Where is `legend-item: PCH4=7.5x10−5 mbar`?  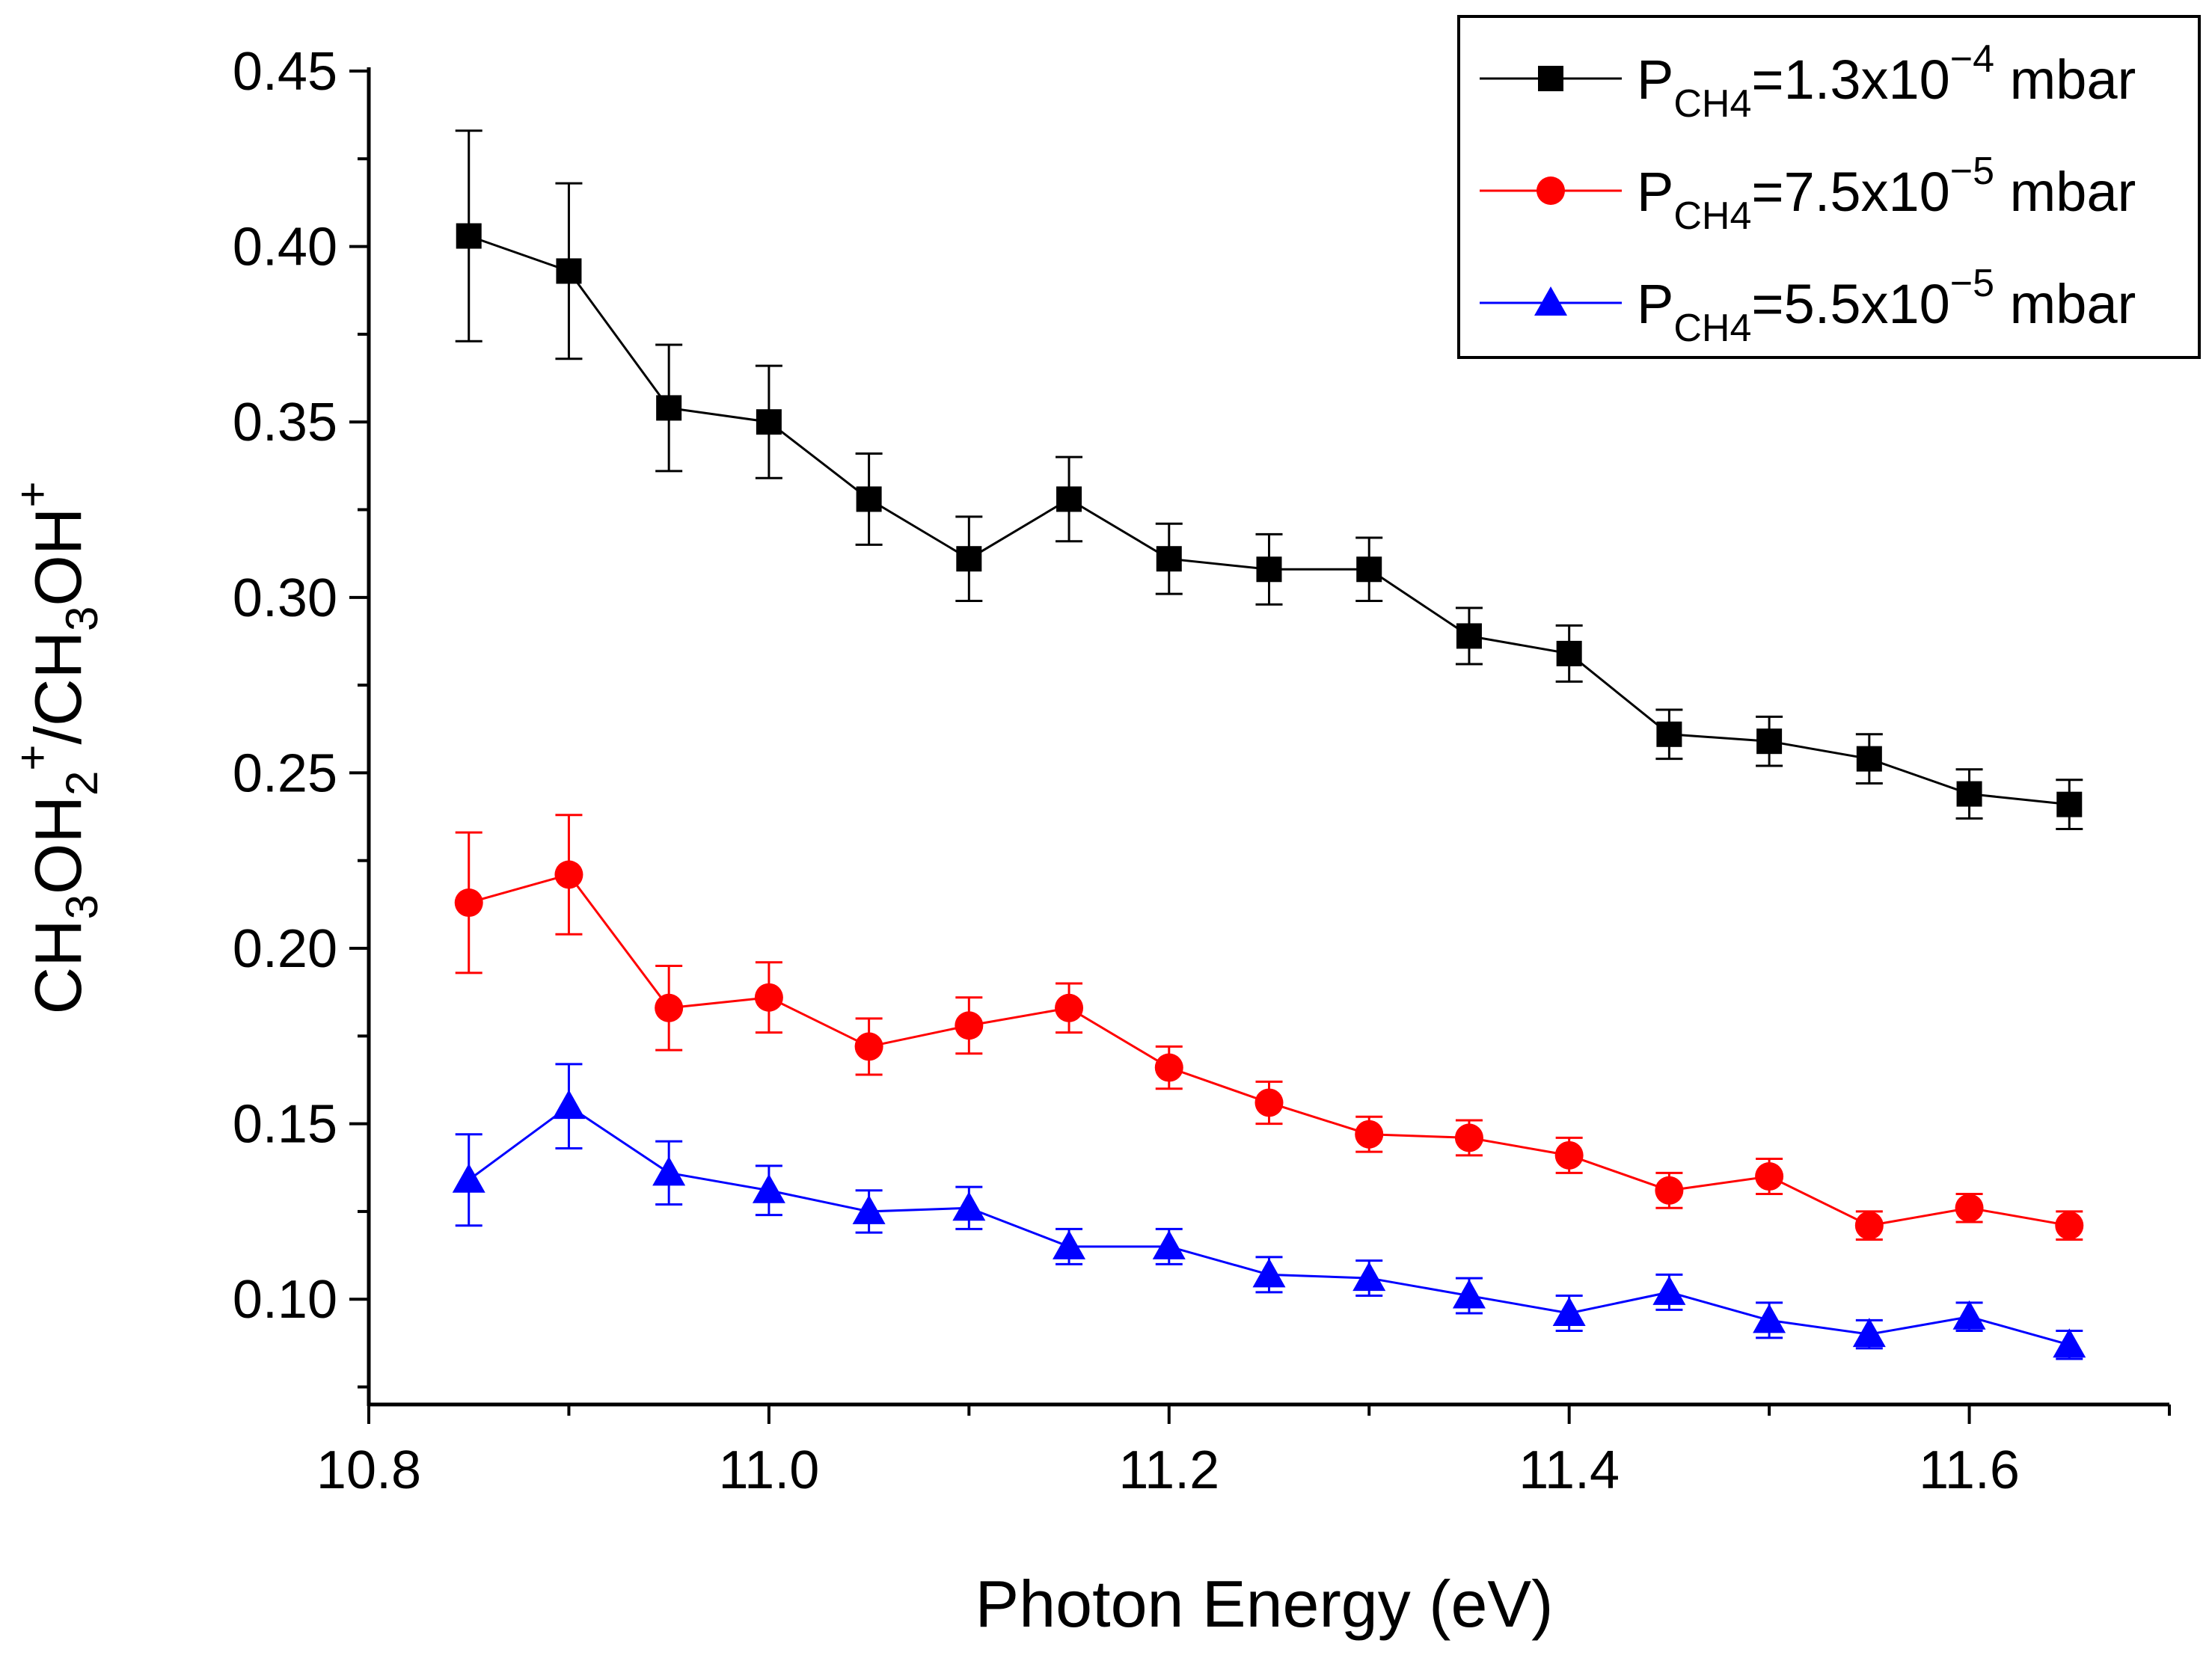
legend-item: PCH4=7.5x10−5 mbar is located at coordinates (1808, 194).